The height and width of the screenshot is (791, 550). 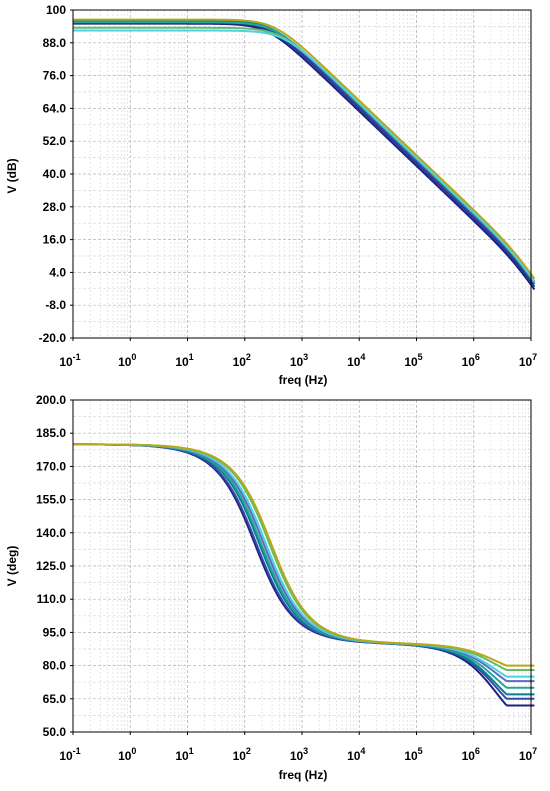 What do you see at coordinates (51, 466) in the screenshot?
I see `y-tick-label: 170.0` at bounding box center [51, 466].